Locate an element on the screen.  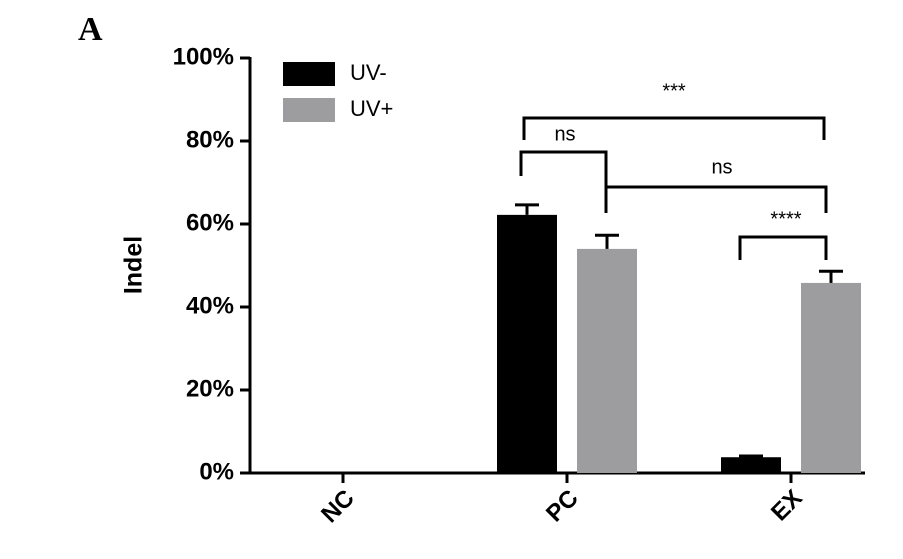
y-axis-label: Indel is located at coordinates (134, 265).